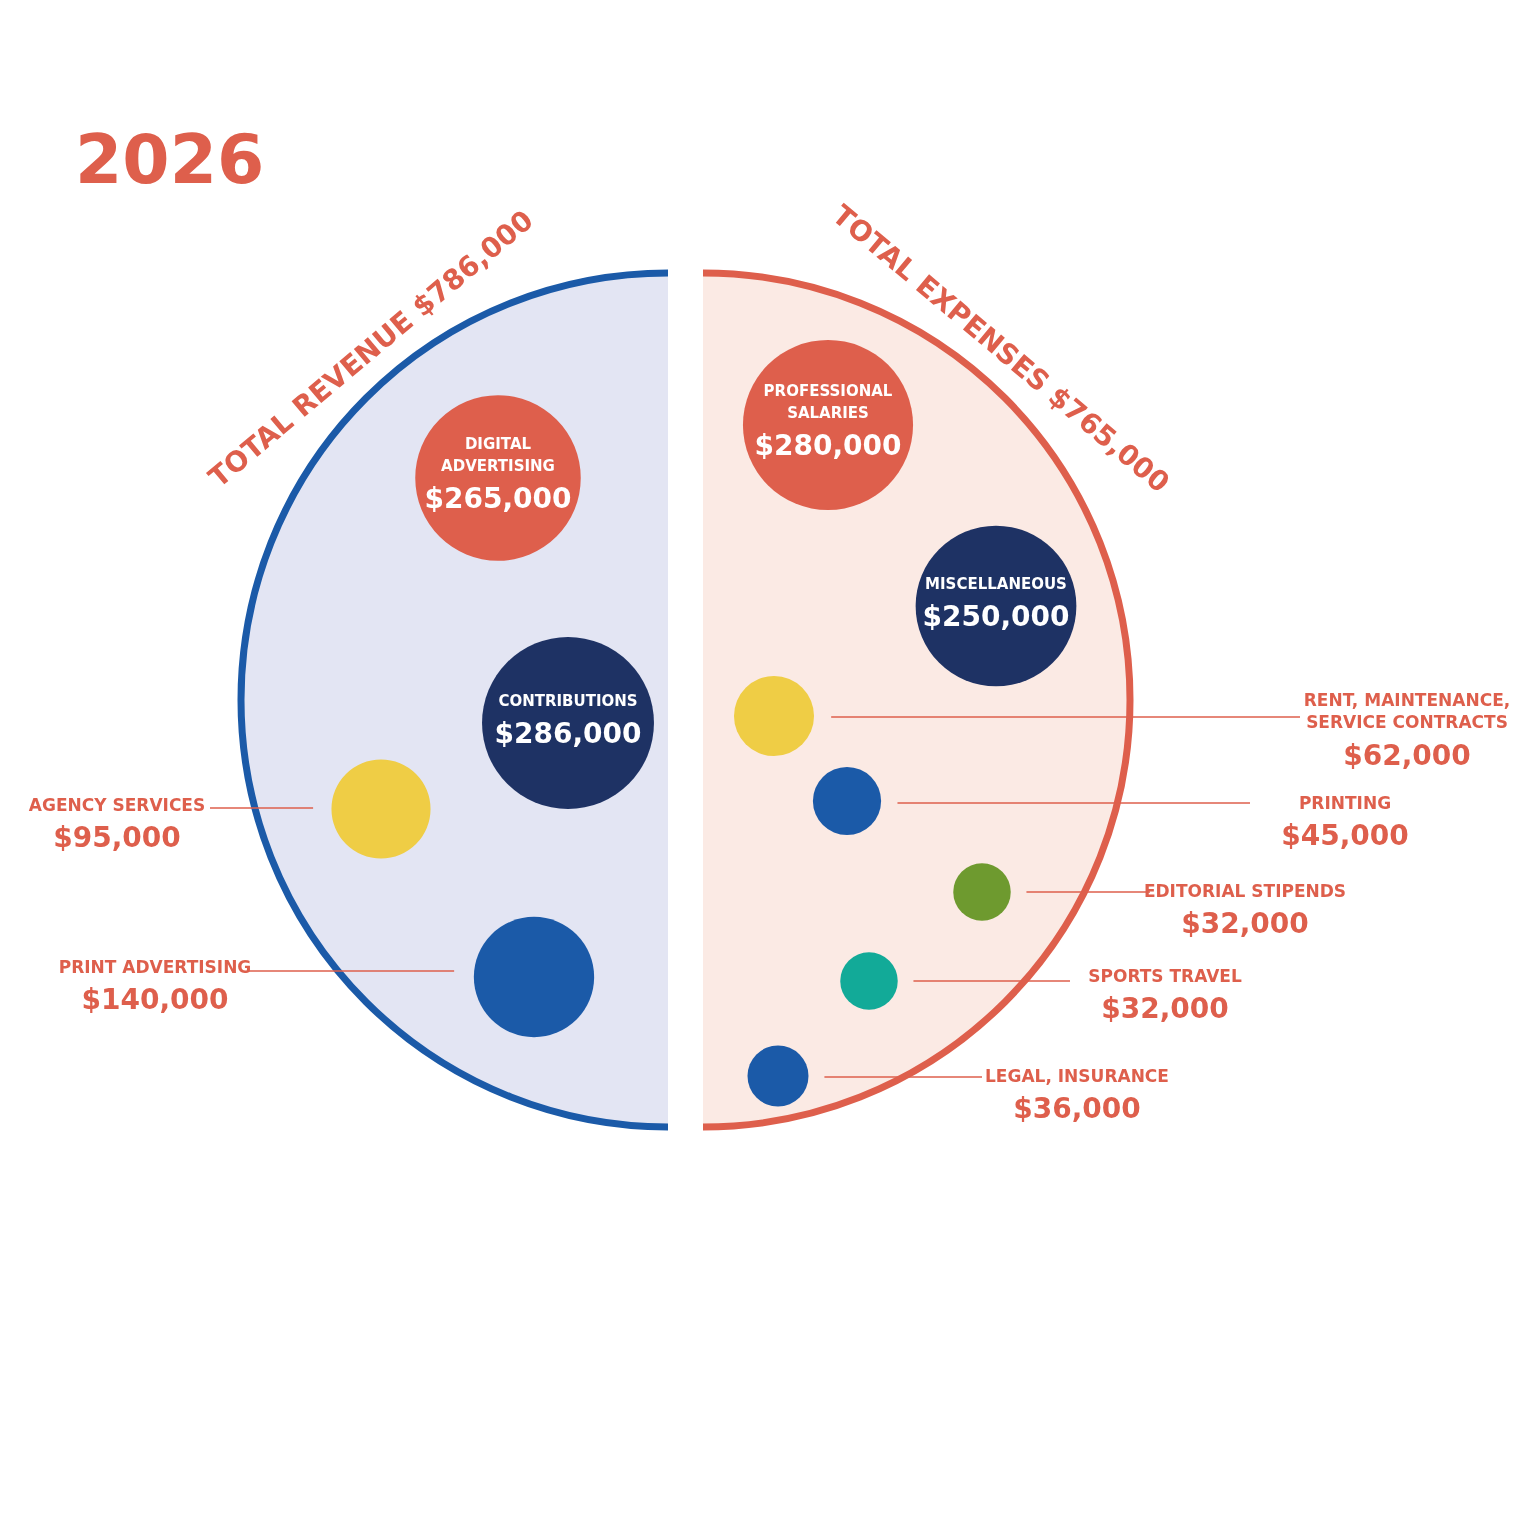 The height and width of the screenshot is (1525, 1525). I want to click on data-label: $250,000, so click(996, 616).